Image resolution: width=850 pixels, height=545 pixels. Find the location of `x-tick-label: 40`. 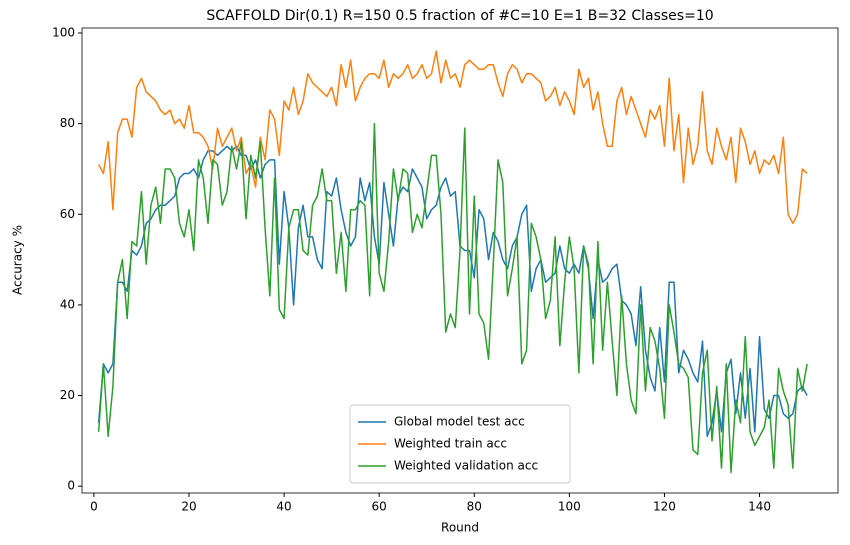

x-tick-label: 40 is located at coordinates (283, 507).